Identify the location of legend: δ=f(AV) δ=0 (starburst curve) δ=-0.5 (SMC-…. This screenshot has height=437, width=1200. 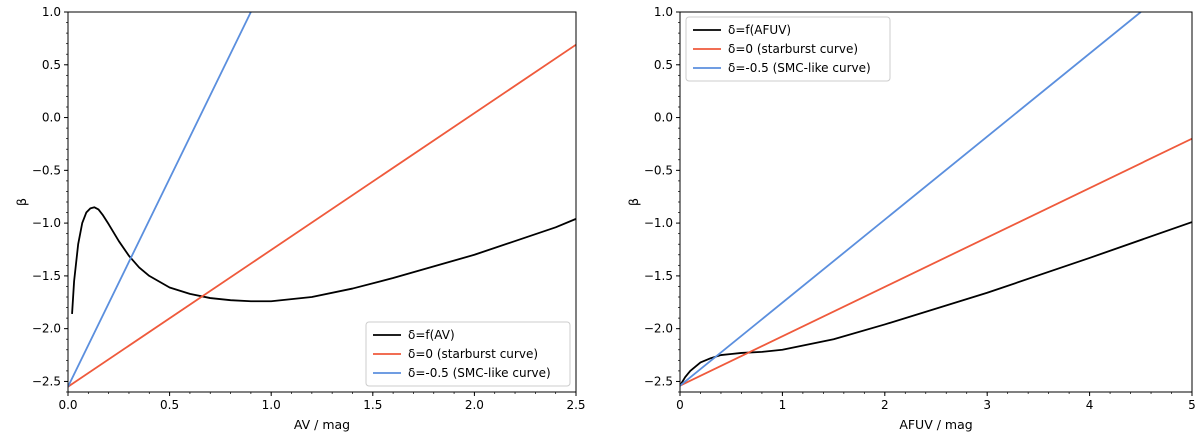
(468, 354).